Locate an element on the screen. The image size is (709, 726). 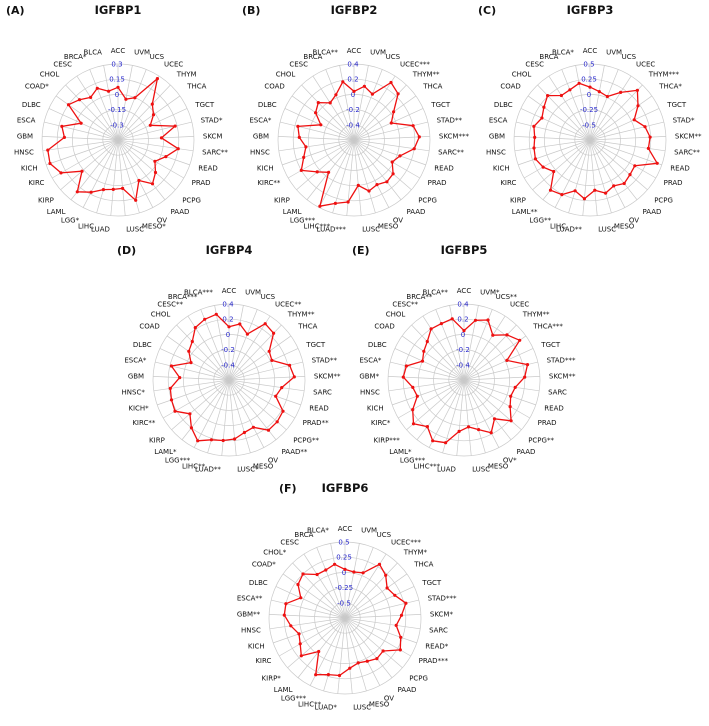
axis-label: ESCA* is located at coordinates (135, 361).